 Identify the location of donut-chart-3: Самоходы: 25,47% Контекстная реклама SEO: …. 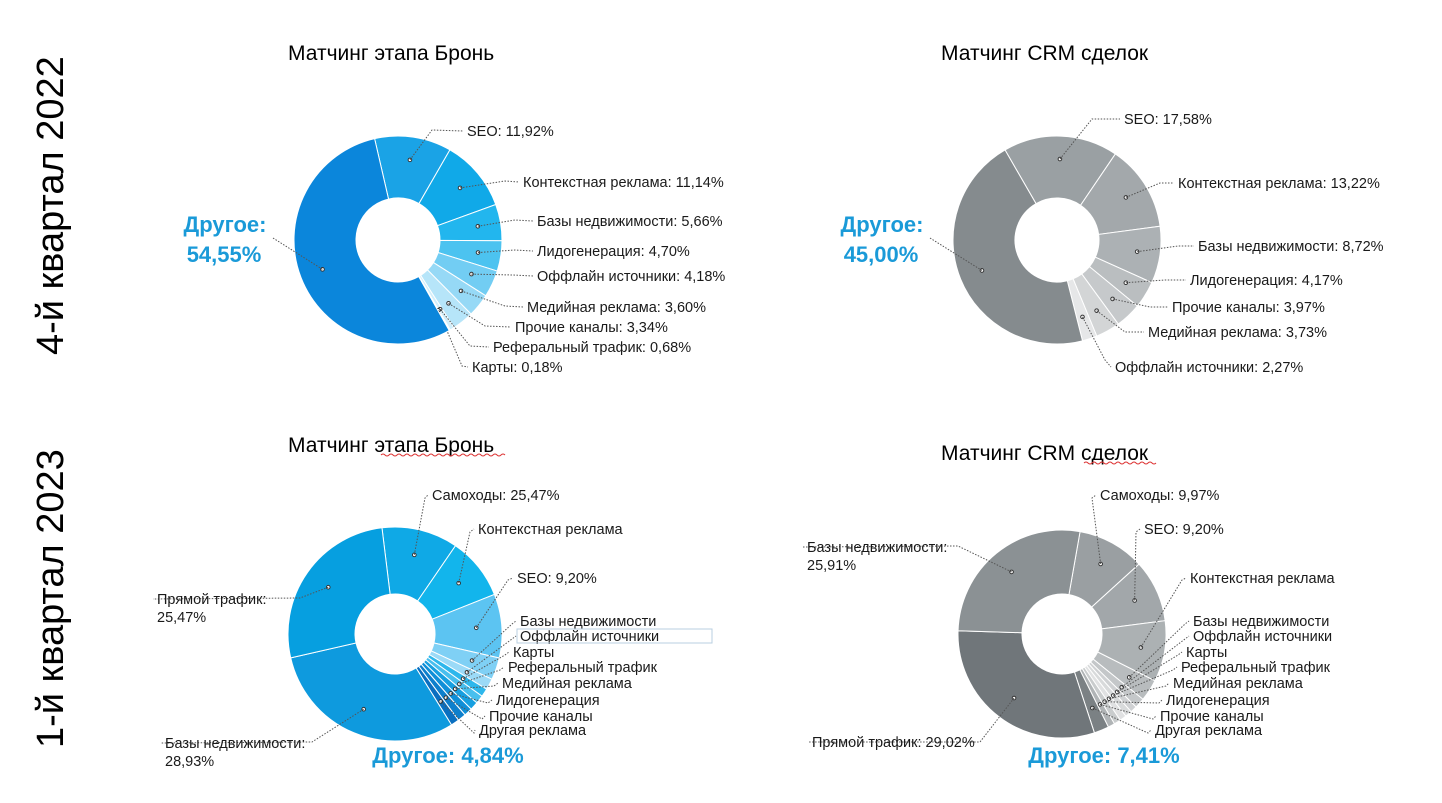
(405, 629).